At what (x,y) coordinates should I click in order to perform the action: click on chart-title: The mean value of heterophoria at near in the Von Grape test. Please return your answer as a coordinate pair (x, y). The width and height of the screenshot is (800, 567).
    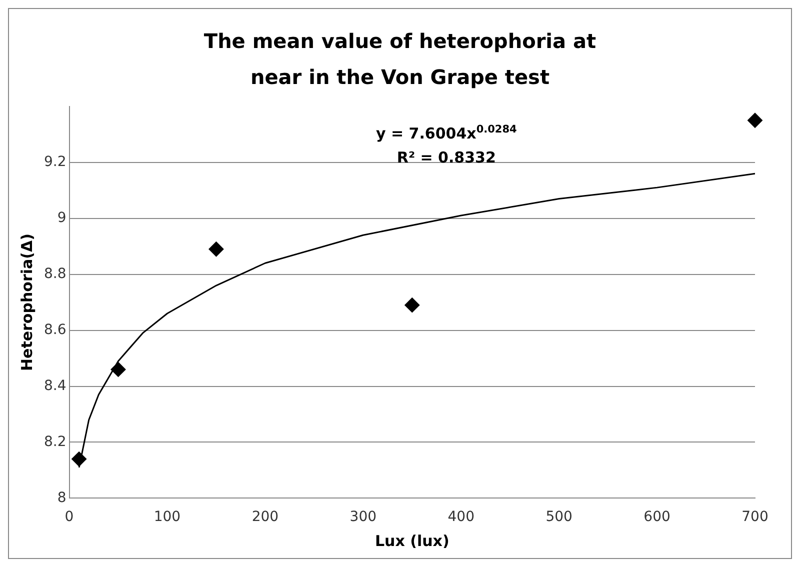
    Looking at the image, I should click on (400, 59).